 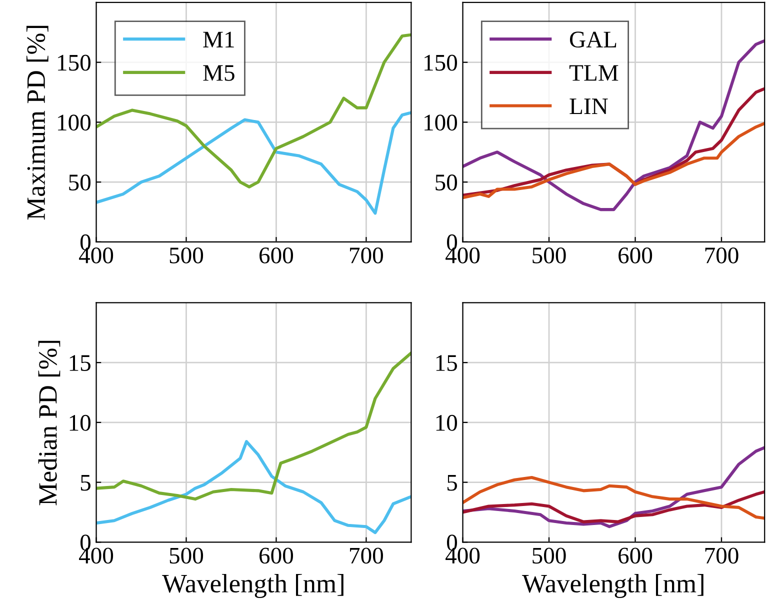 What do you see at coordinates (589, 106) in the screenshot?
I see `legend-label: LIN` at bounding box center [589, 106].